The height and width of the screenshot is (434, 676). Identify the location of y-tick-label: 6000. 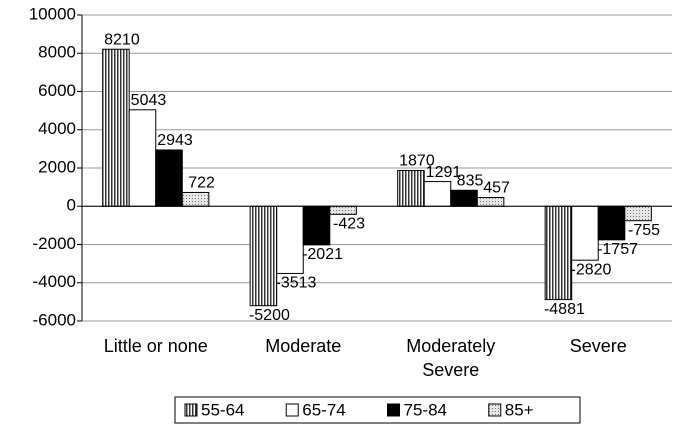
(57, 90).